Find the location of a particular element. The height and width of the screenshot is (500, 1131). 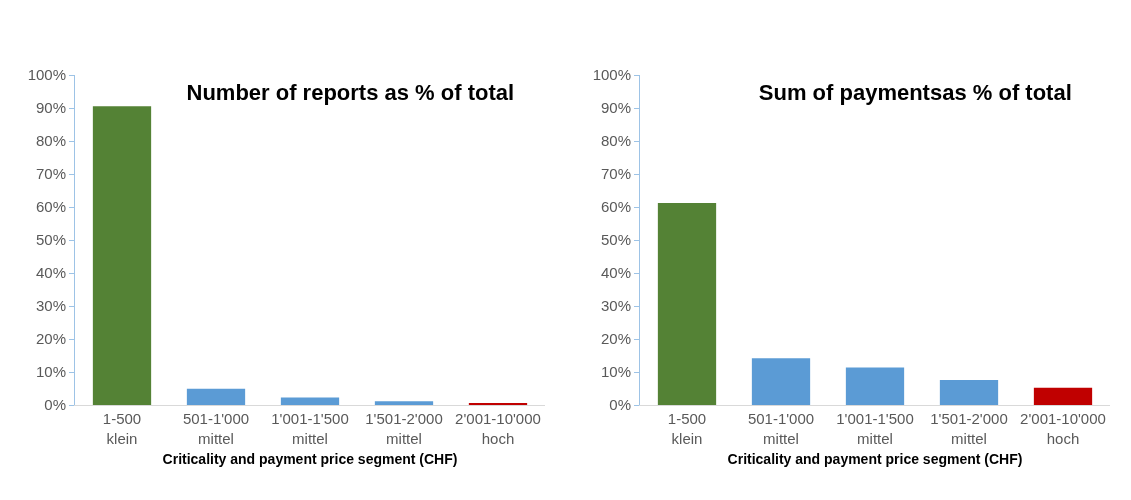

chart-title: Number of reports as % of total is located at coordinates (350, 93).